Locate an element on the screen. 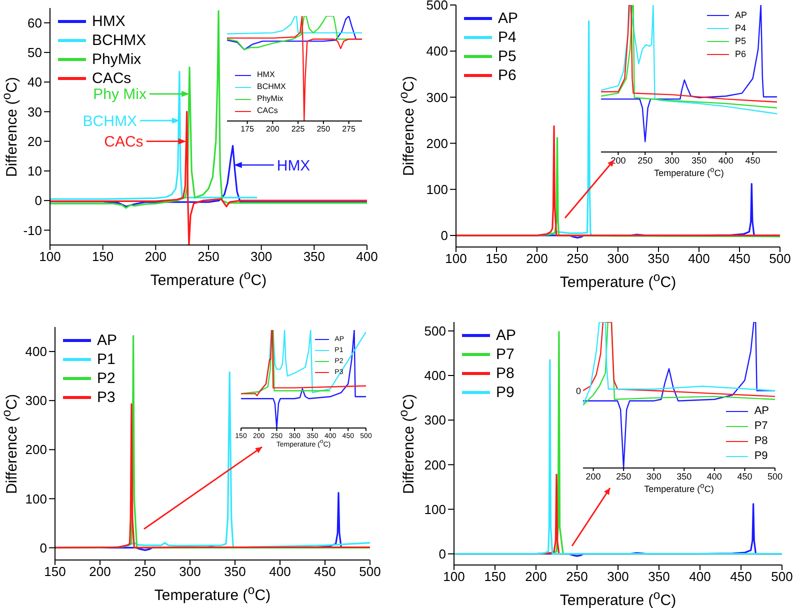 This screenshot has height=608, width=794. y-tick-label: 20 is located at coordinates (35, 141).